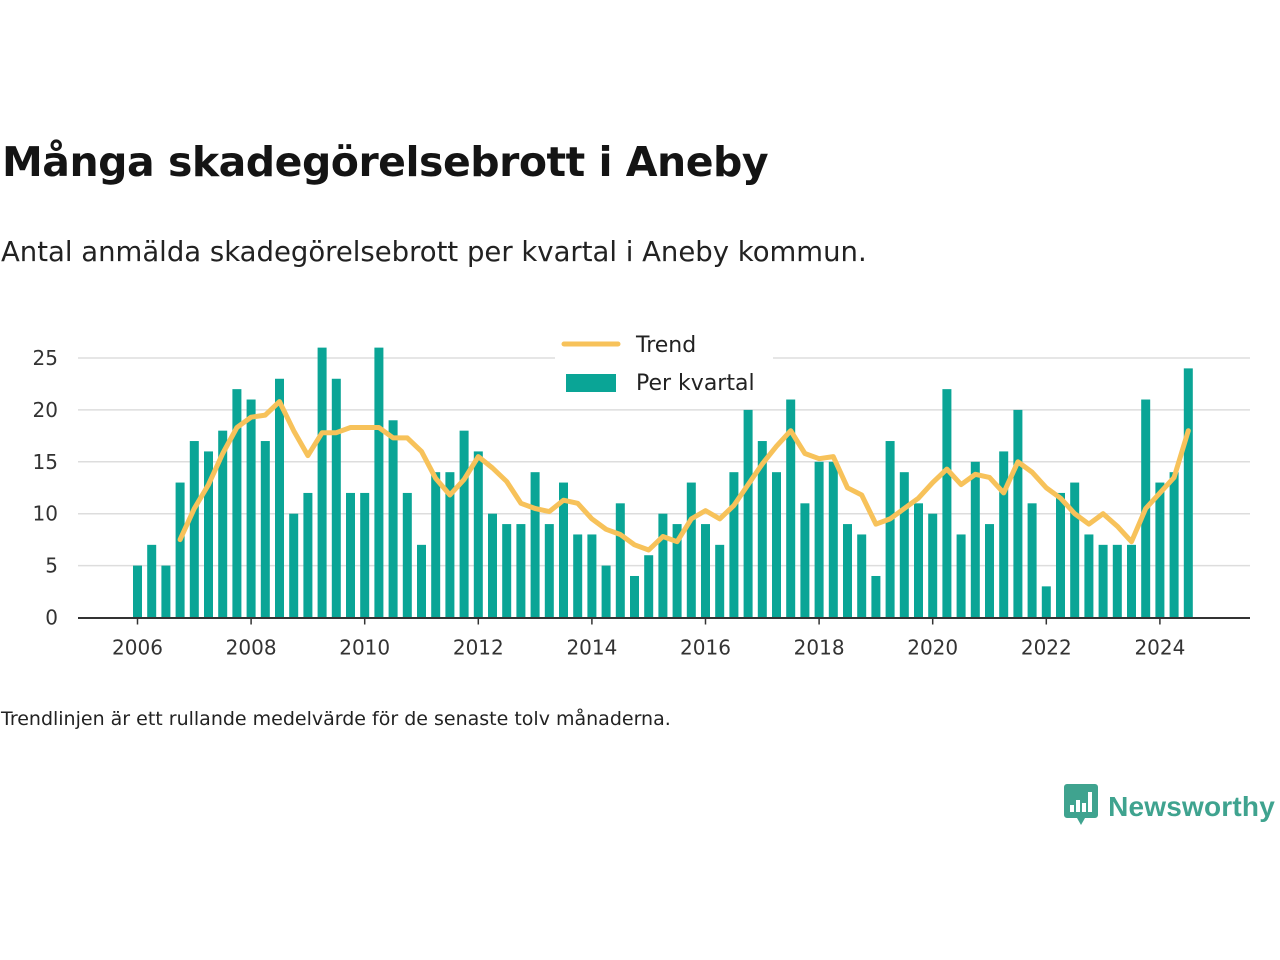 The image size is (1280, 960). I want to click on brand-logo: Newsworthy, so click(1169, 807).